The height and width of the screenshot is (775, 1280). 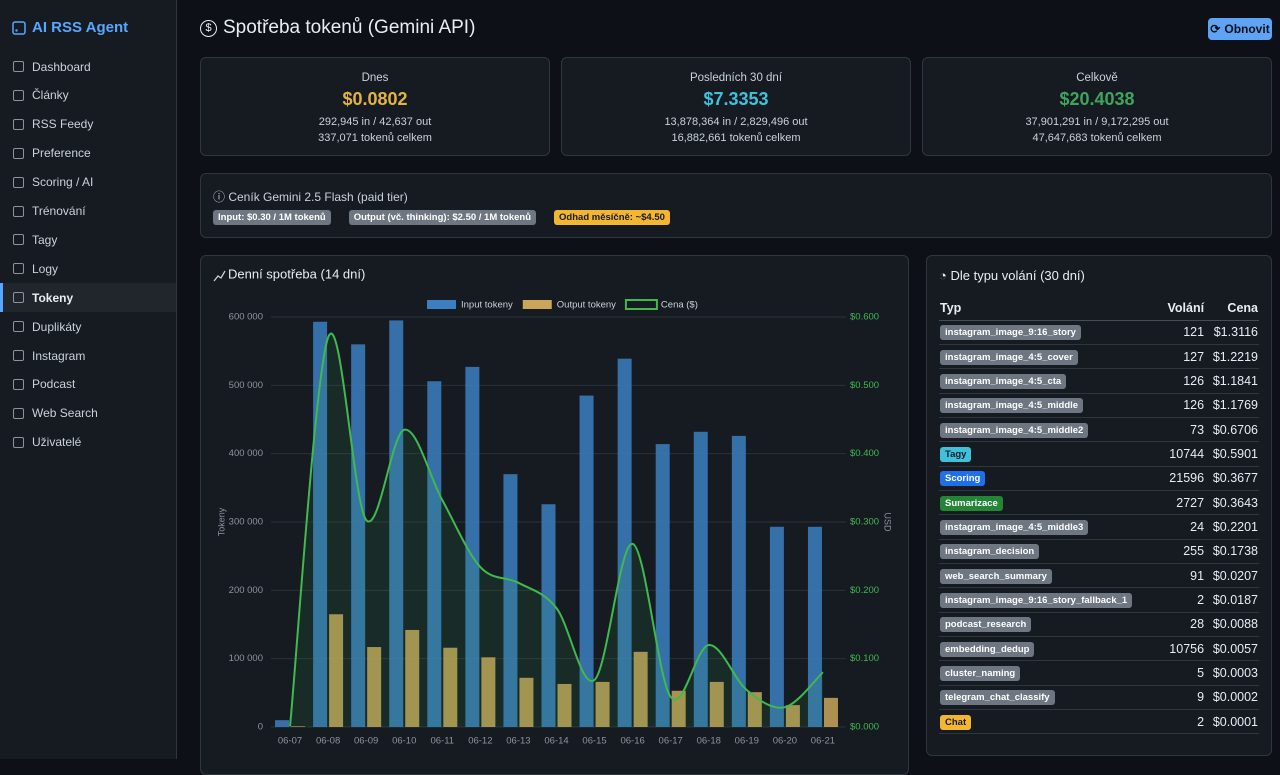 What do you see at coordinates (88, 66) in the screenshot?
I see `nav-item: Dashboard` at bounding box center [88, 66].